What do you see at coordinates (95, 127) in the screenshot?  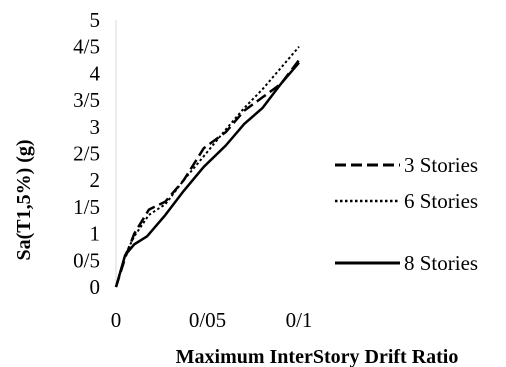 I see `y-tick-label: 3` at bounding box center [95, 127].